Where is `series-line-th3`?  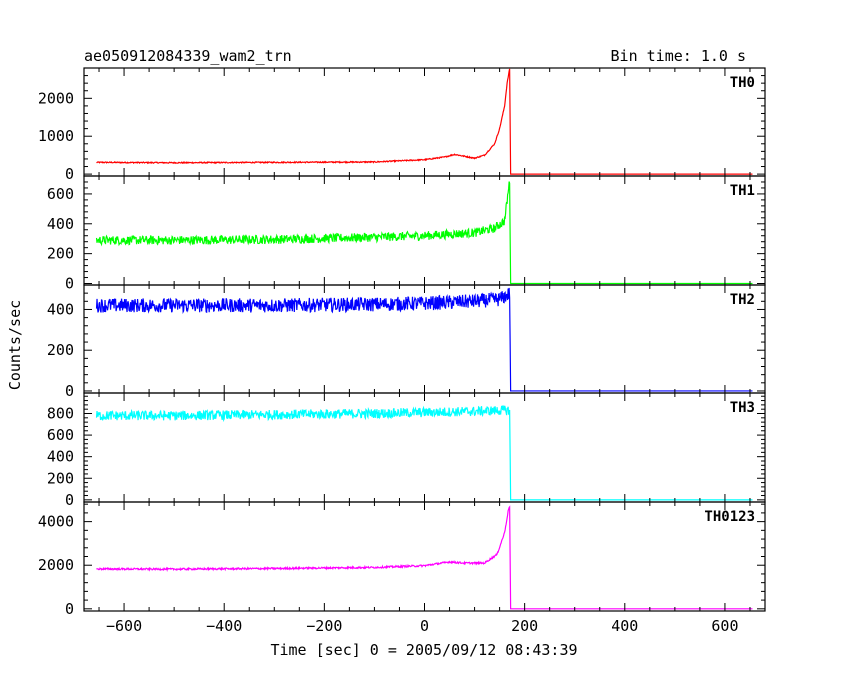 series-line-th3 is located at coordinates (424, 453).